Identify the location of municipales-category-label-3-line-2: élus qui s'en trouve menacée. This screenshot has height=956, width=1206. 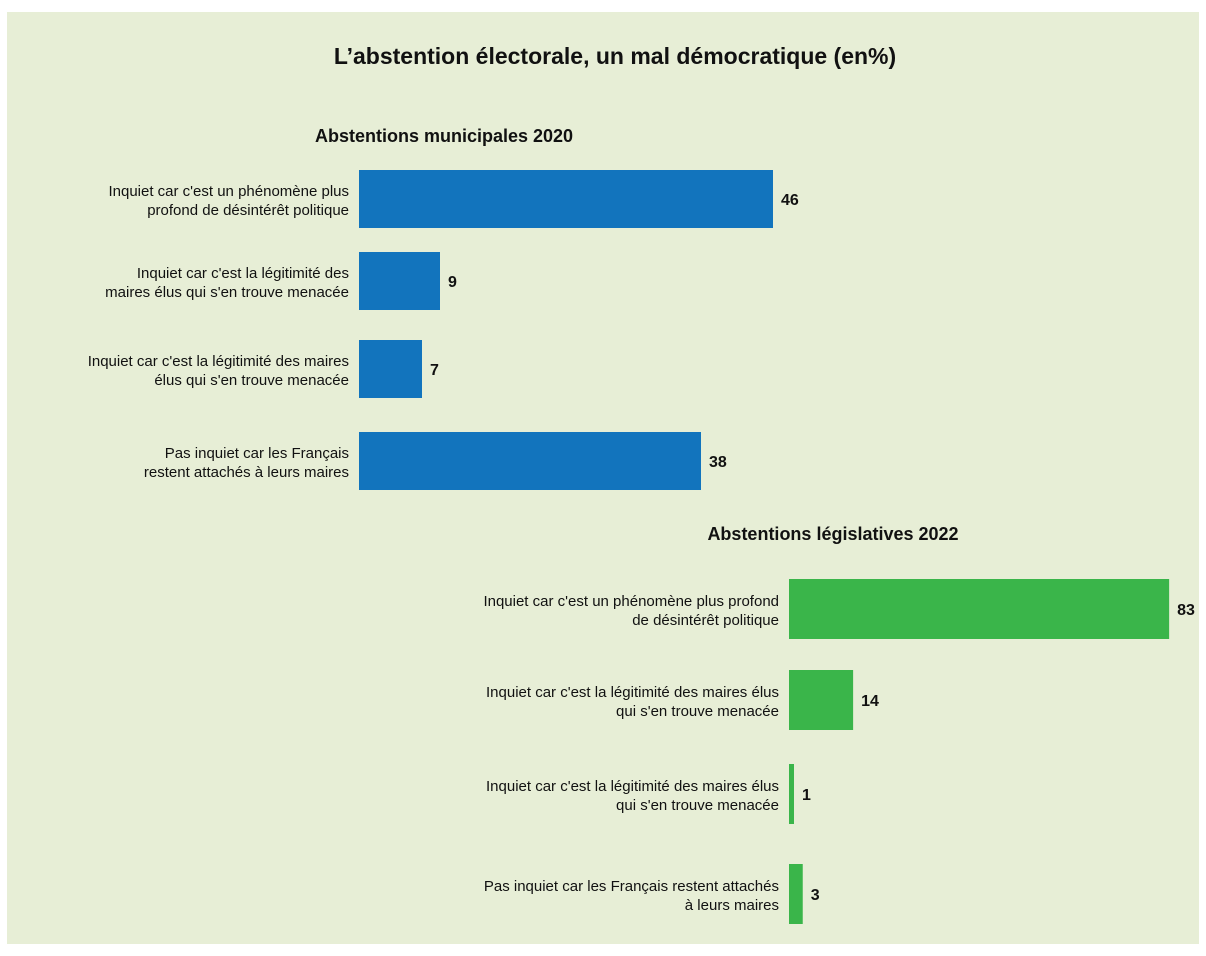
(251, 380).